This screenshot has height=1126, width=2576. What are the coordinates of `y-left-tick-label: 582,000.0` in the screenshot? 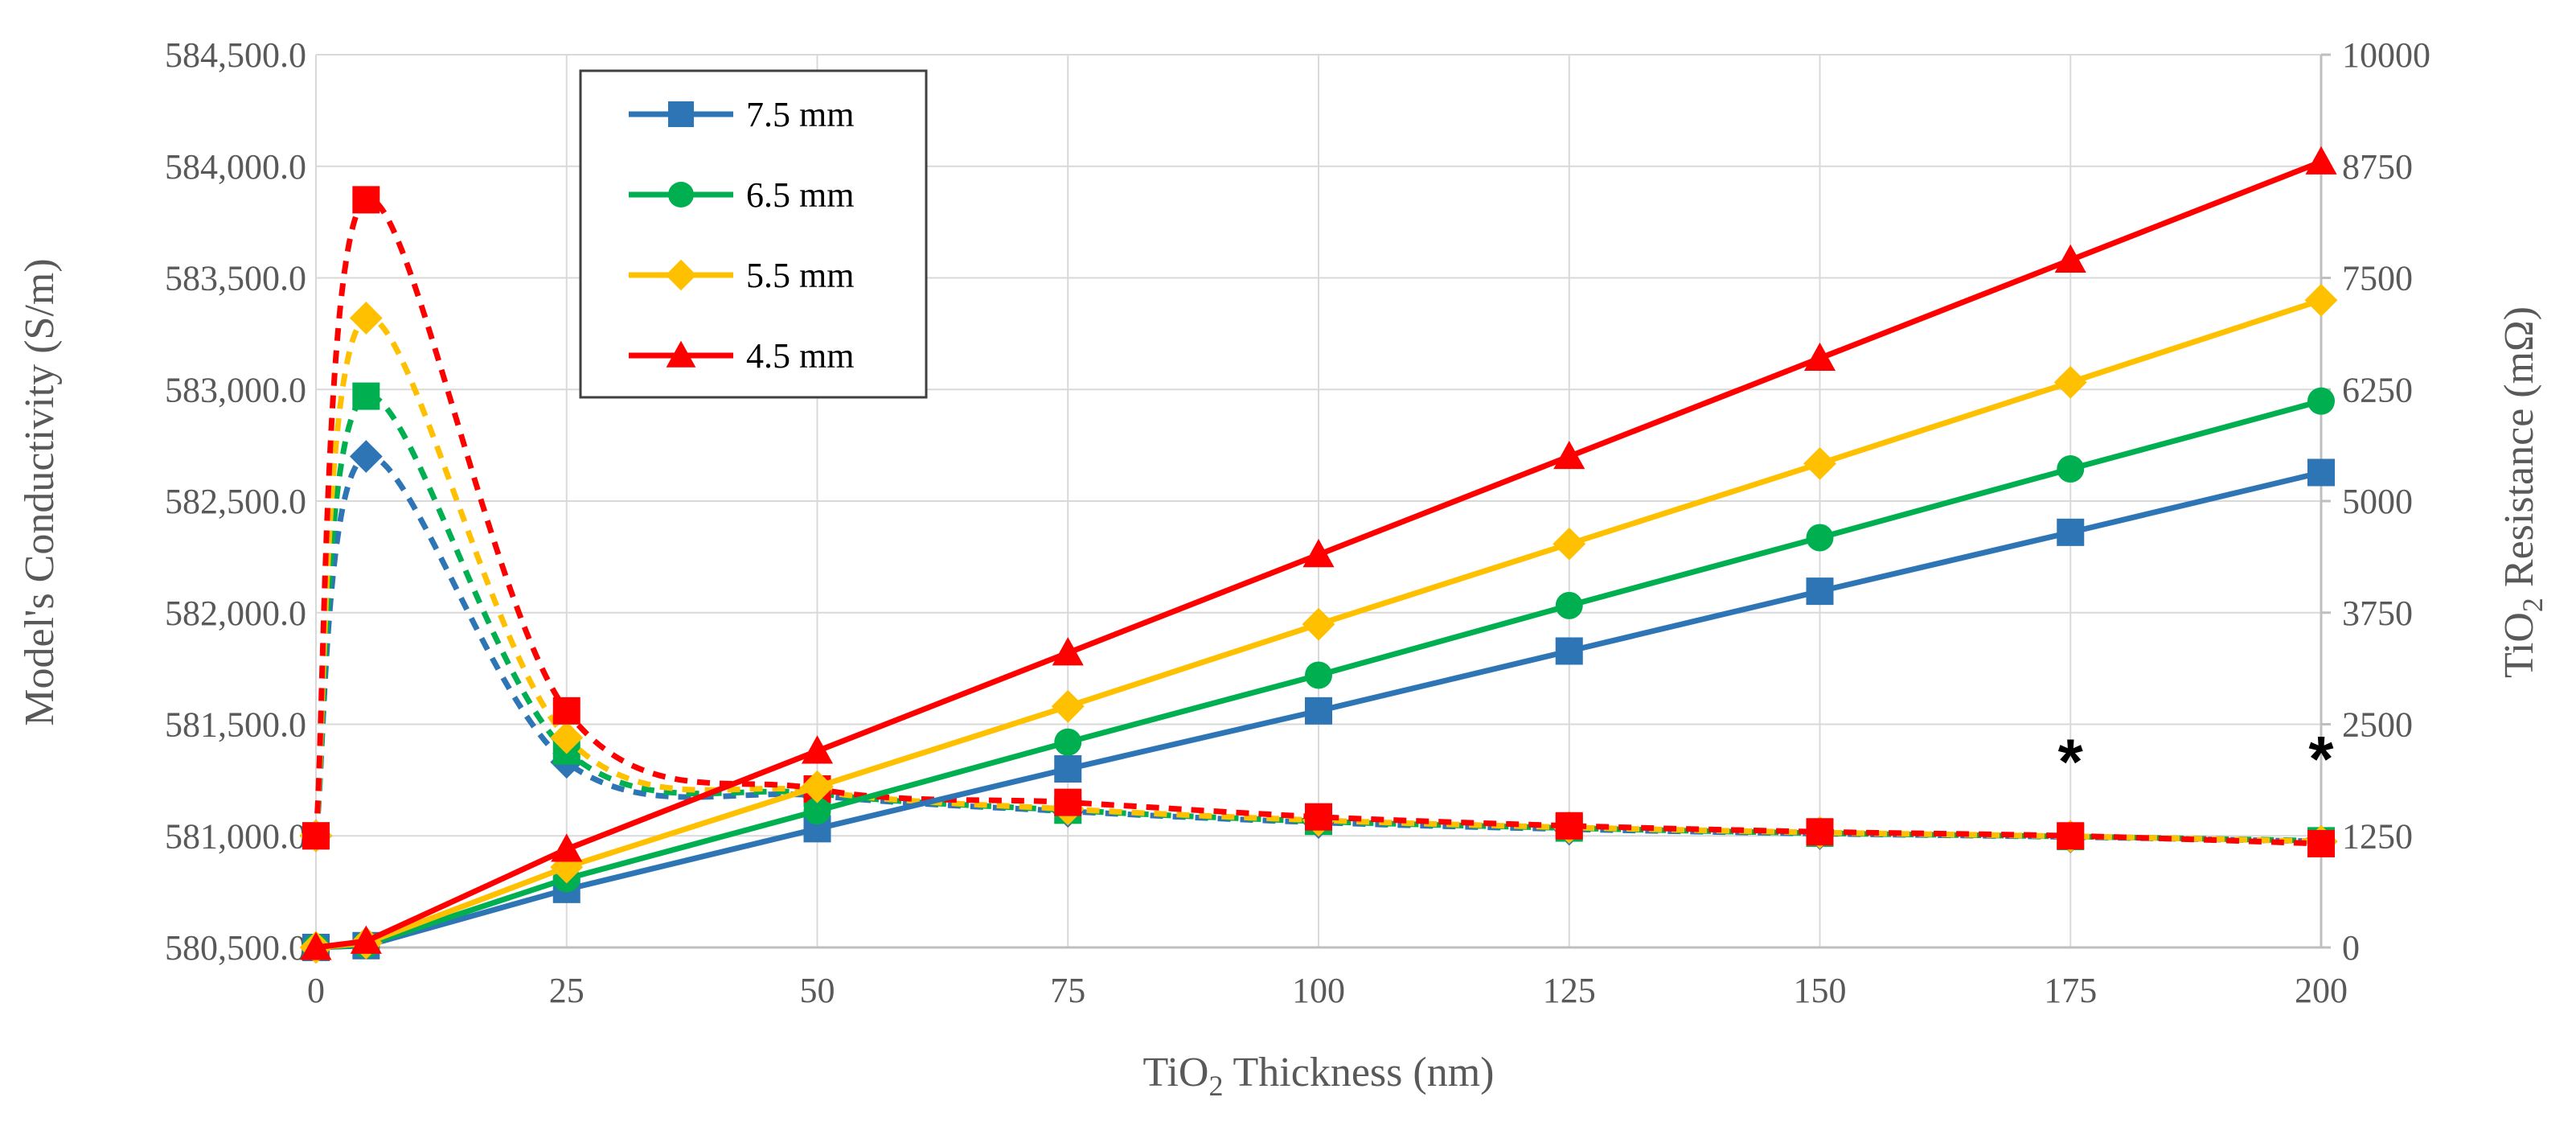 It's located at (236, 613).